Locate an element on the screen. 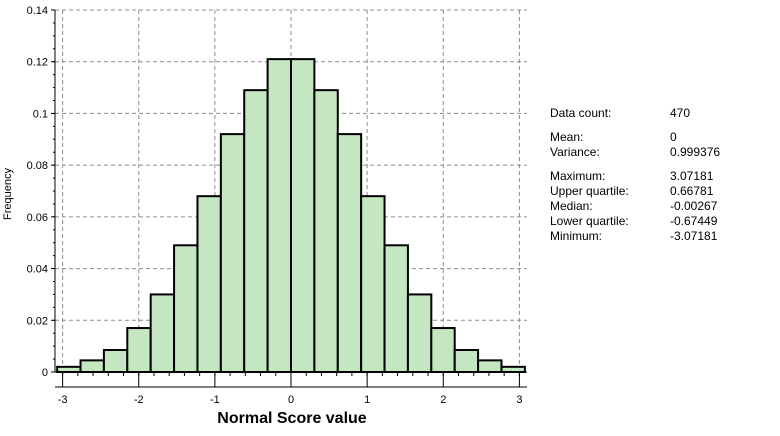 Image resolution: width=780 pixels, height=436 pixels. y-tick-label: 0.08 is located at coordinates (37, 166).